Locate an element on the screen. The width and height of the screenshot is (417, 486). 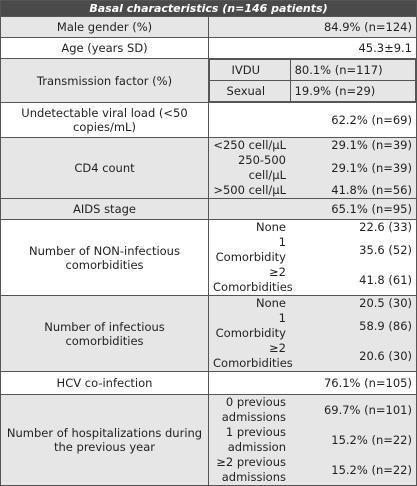
row-value: 45.3±9.1 is located at coordinates (312, 48).